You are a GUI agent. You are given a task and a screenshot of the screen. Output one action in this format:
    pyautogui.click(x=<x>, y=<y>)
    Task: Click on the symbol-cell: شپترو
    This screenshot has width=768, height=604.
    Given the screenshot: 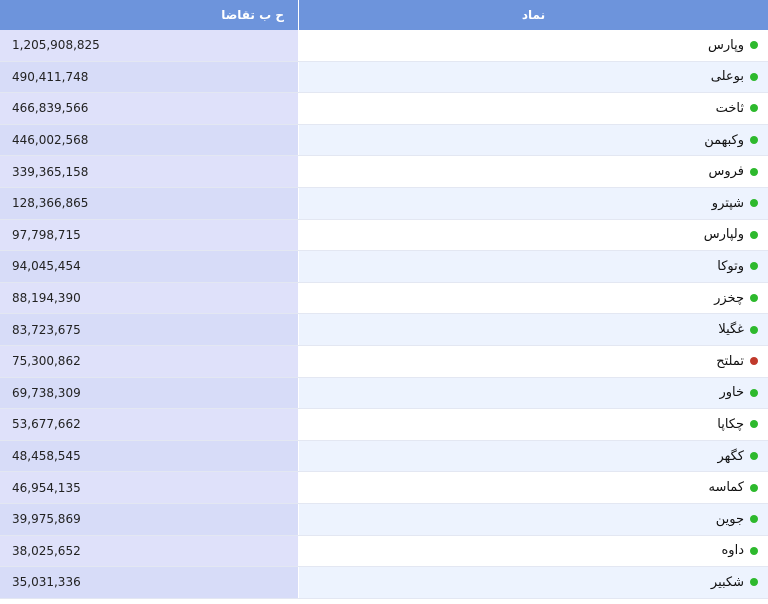 What is the action you would take?
    pyautogui.click(x=533, y=203)
    